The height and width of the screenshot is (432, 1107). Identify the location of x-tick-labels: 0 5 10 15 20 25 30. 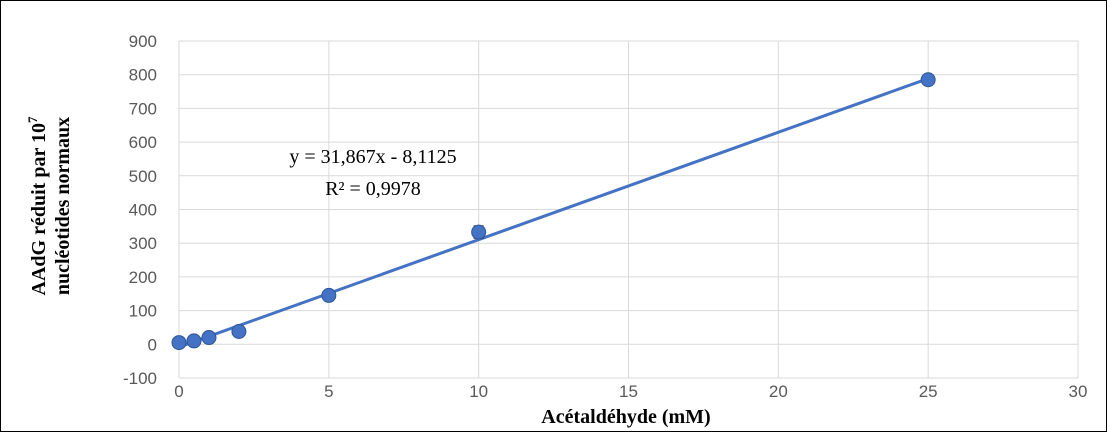
(630, 391).